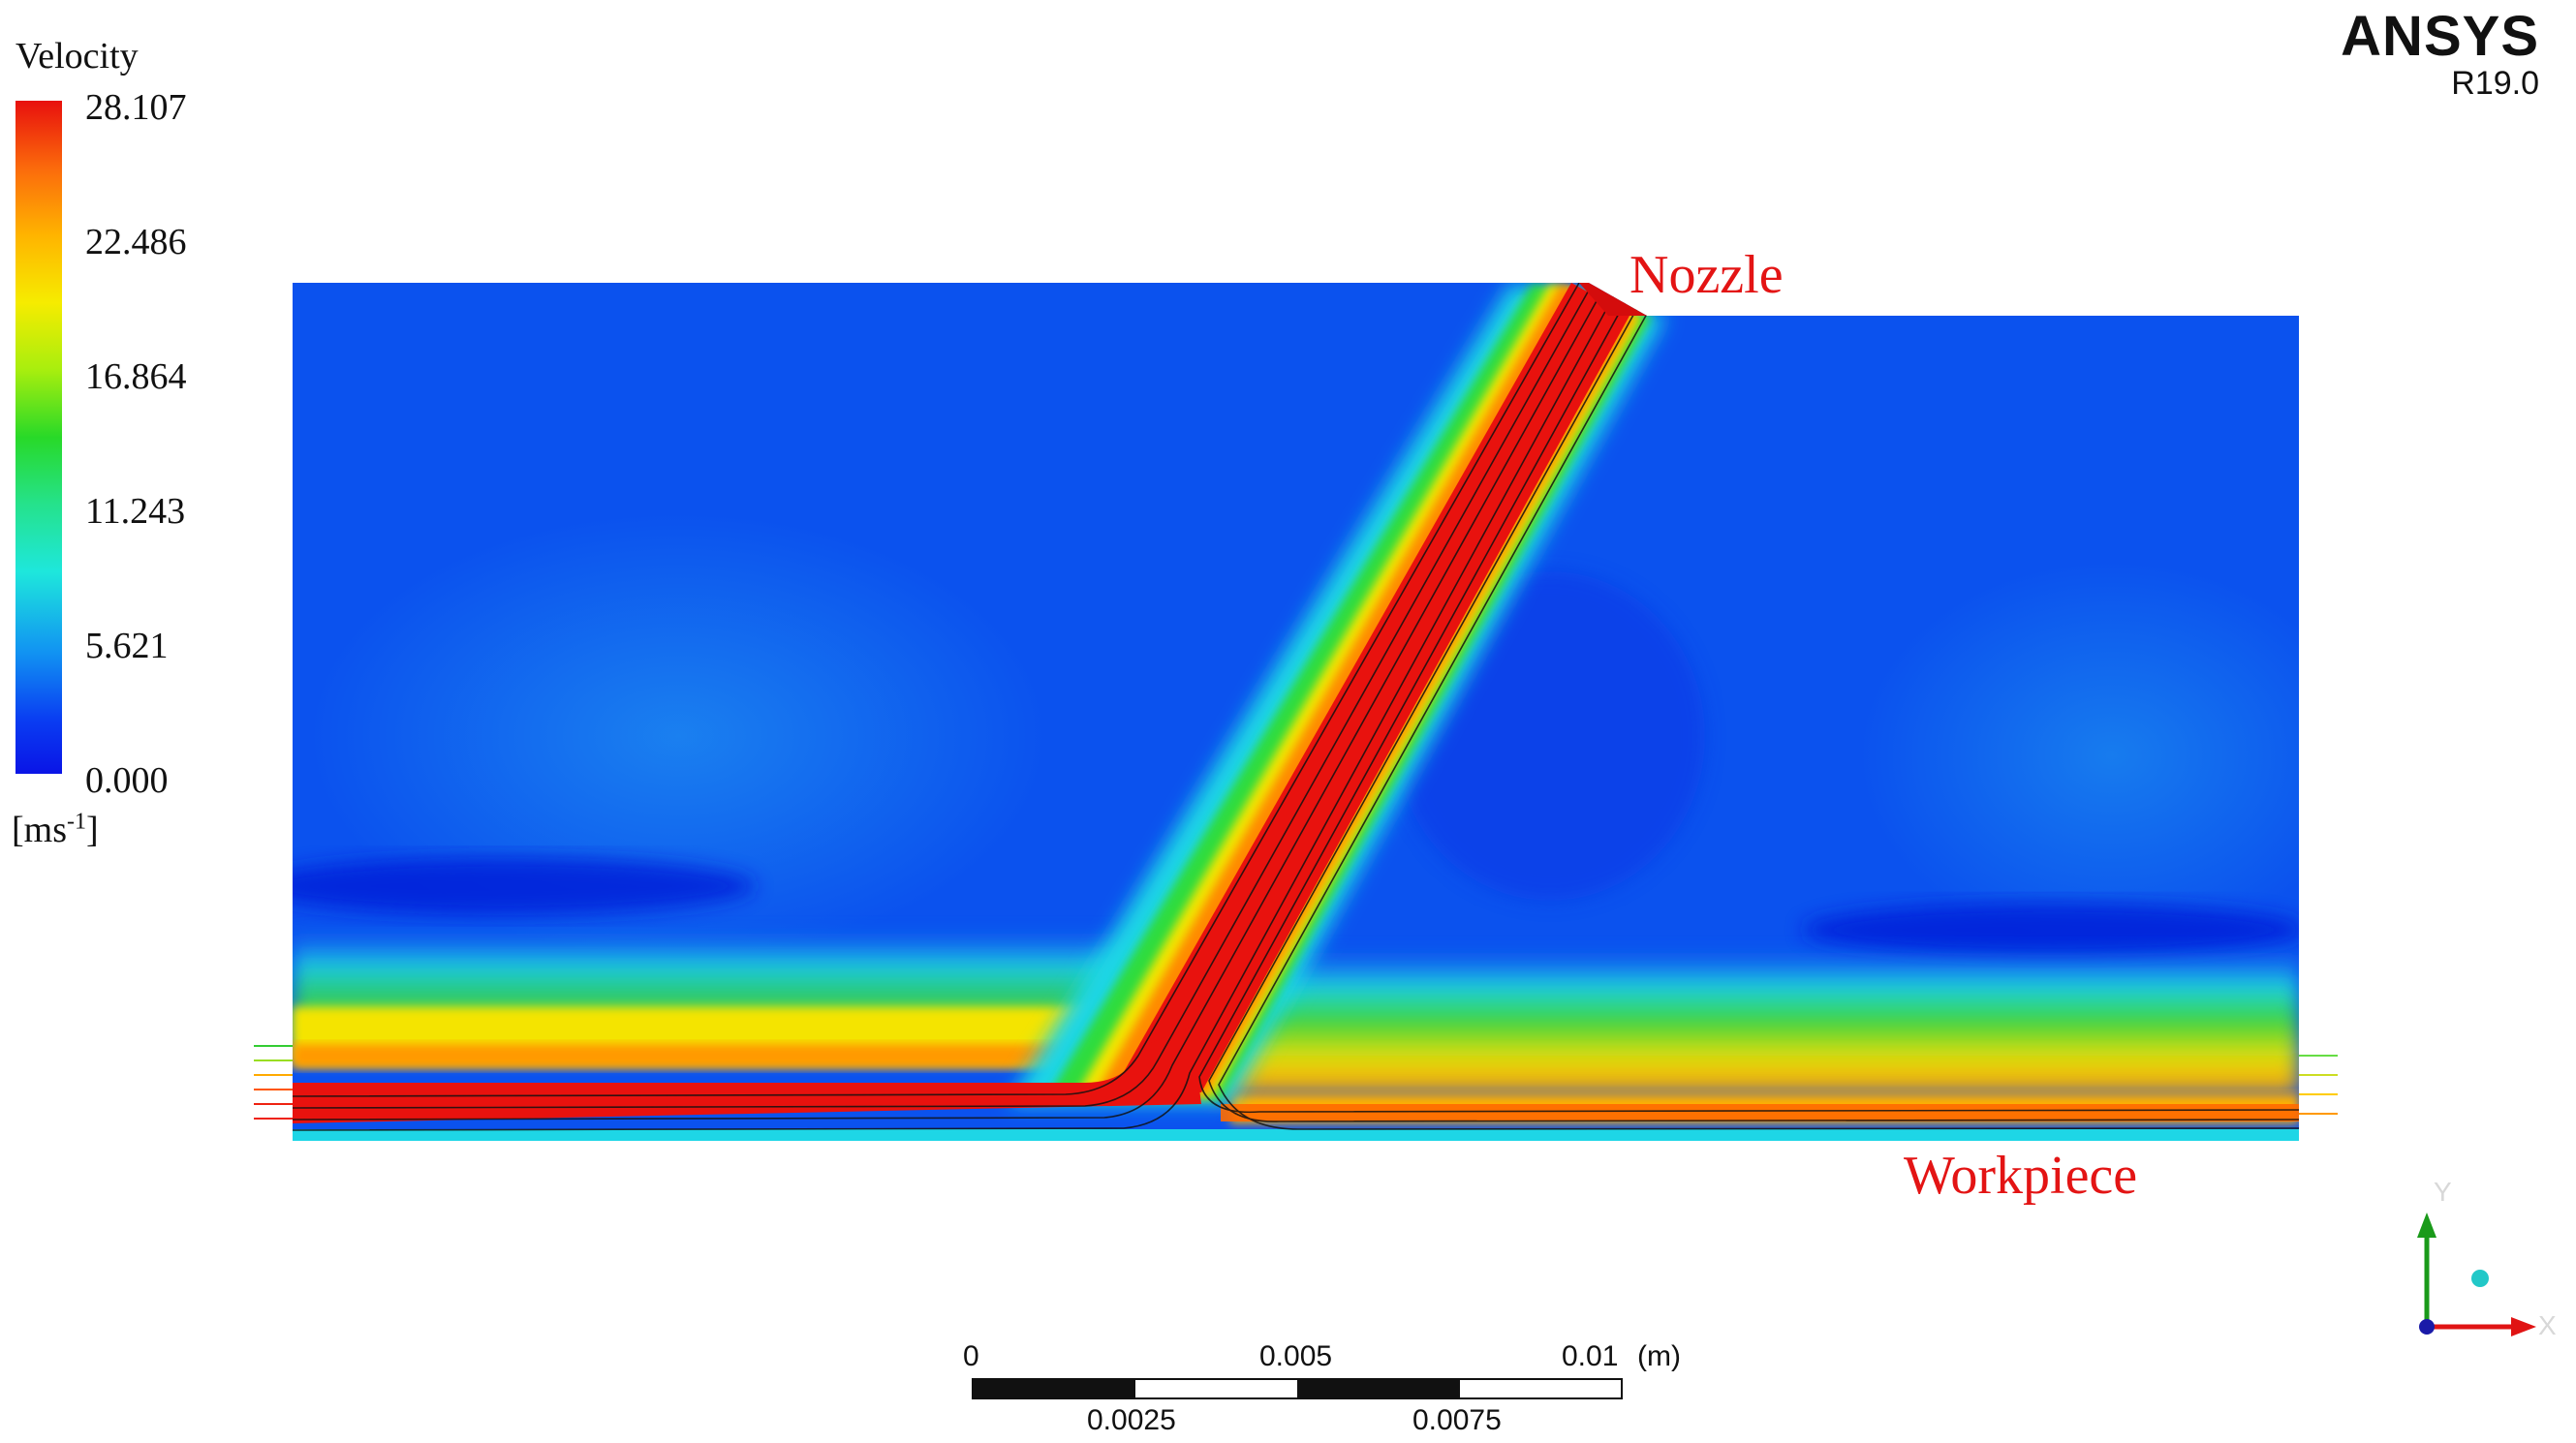 Image resolution: width=2576 pixels, height=1443 pixels. I want to click on scale-label-0: 0, so click(971, 1356).